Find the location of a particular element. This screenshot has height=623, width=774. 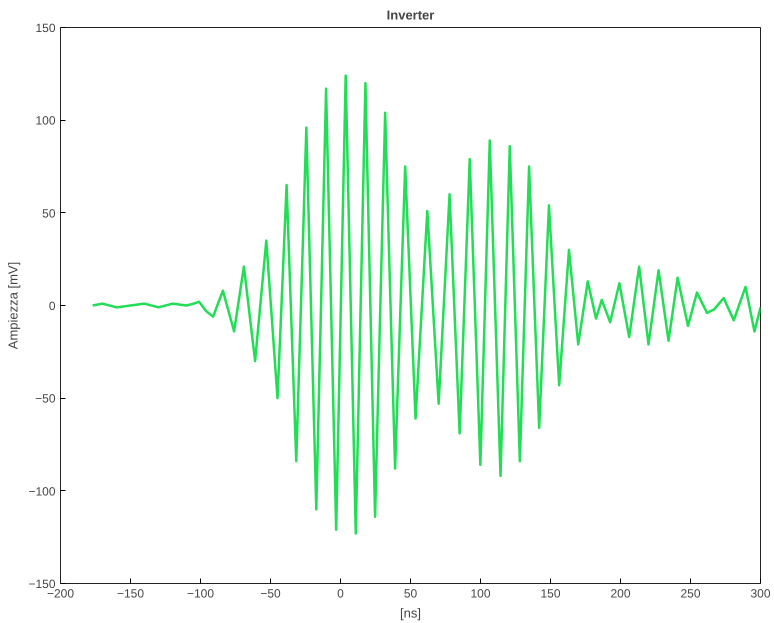

x-axis-title: [ns] is located at coordinates (410, 613).